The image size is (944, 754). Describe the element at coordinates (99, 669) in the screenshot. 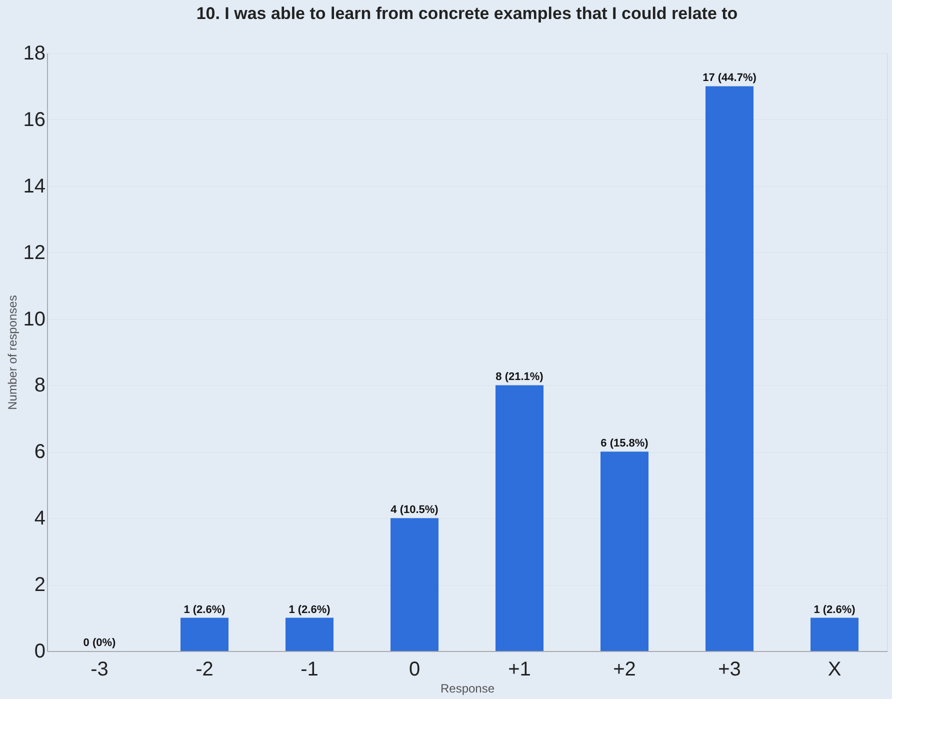

I see `x-tick-label: -3` at that location.